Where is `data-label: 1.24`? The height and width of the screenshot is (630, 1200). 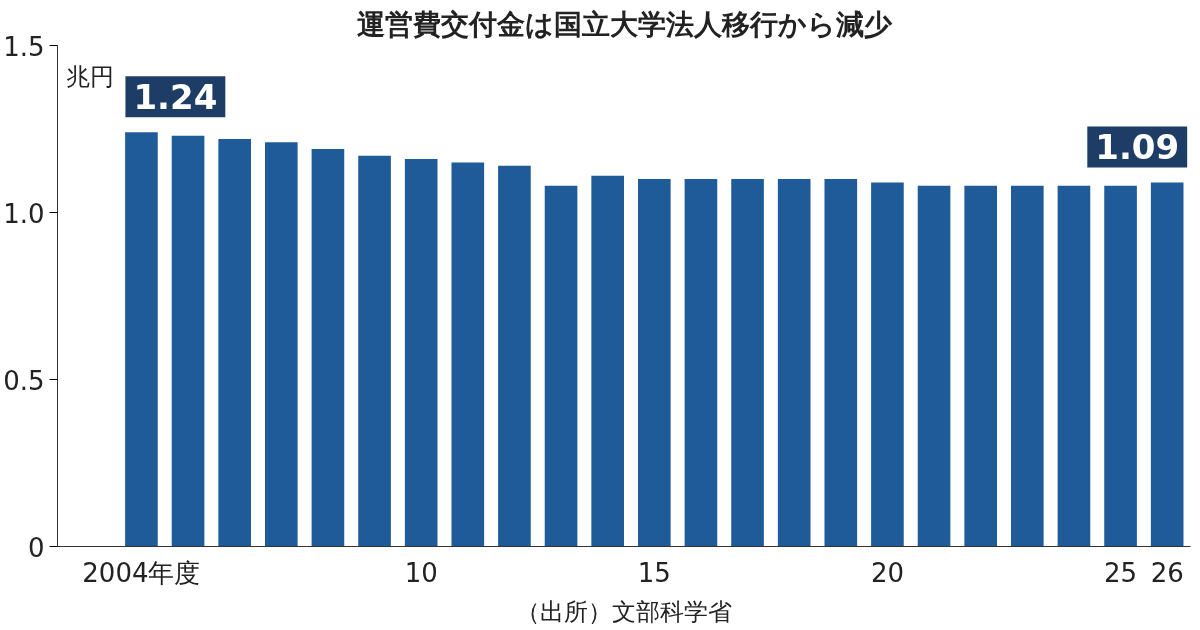
data-label: 1.24 is located at coordinates (175, 97).